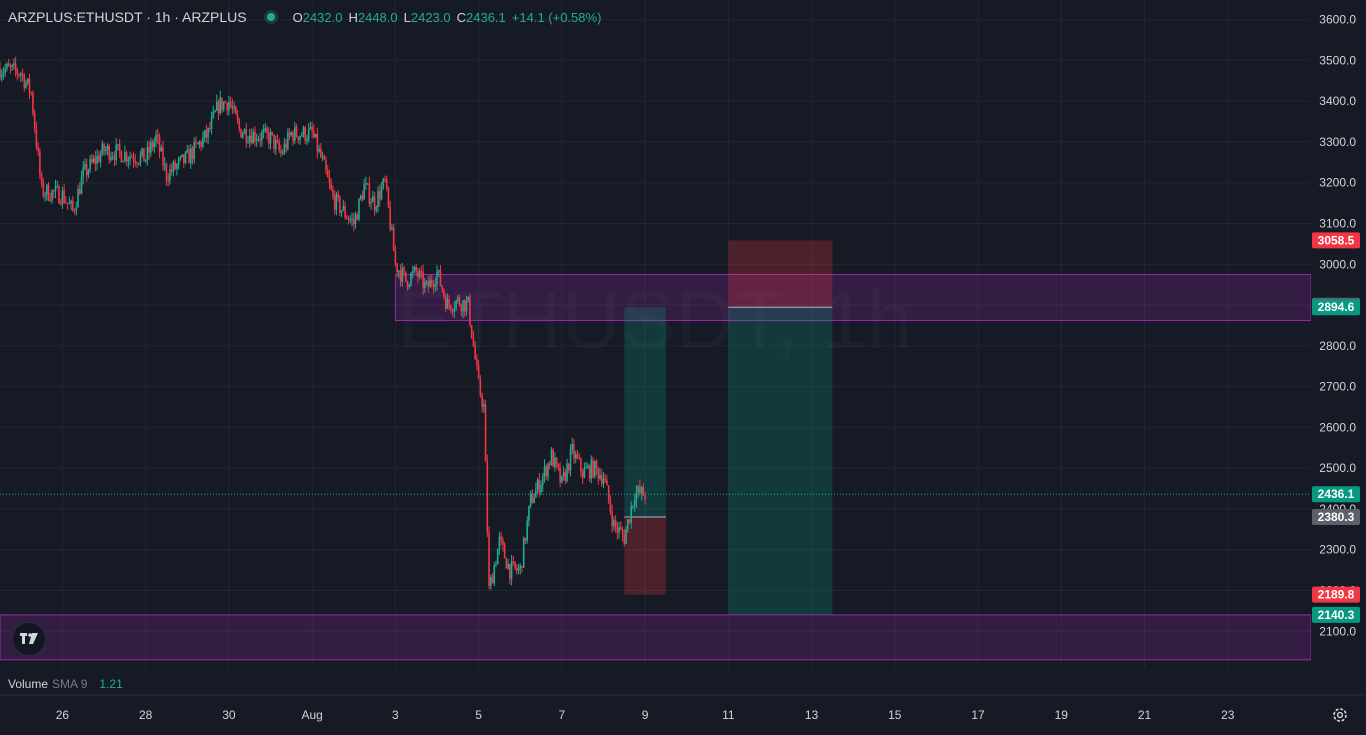 This screenshot has width=1366, height=735. I want to click on tradingview-logo-icon, so click(29, 639).